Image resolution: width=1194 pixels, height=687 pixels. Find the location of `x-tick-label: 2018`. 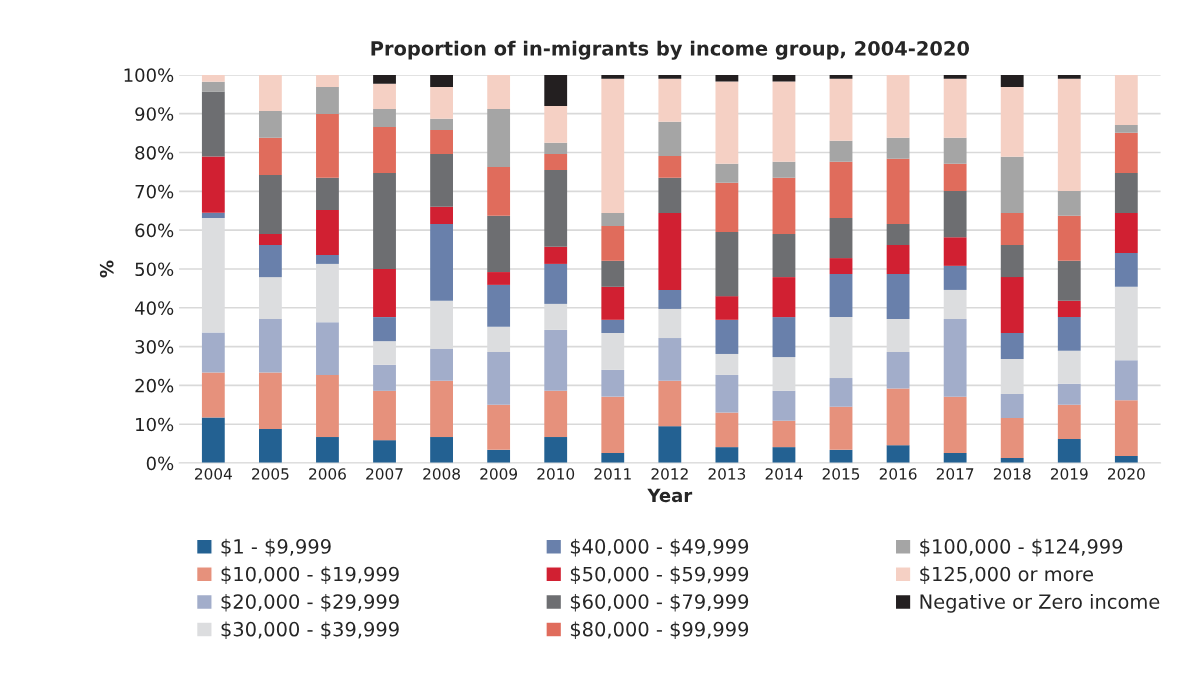

x-tick-label: 2018 is located at coordinates (1012, 474).